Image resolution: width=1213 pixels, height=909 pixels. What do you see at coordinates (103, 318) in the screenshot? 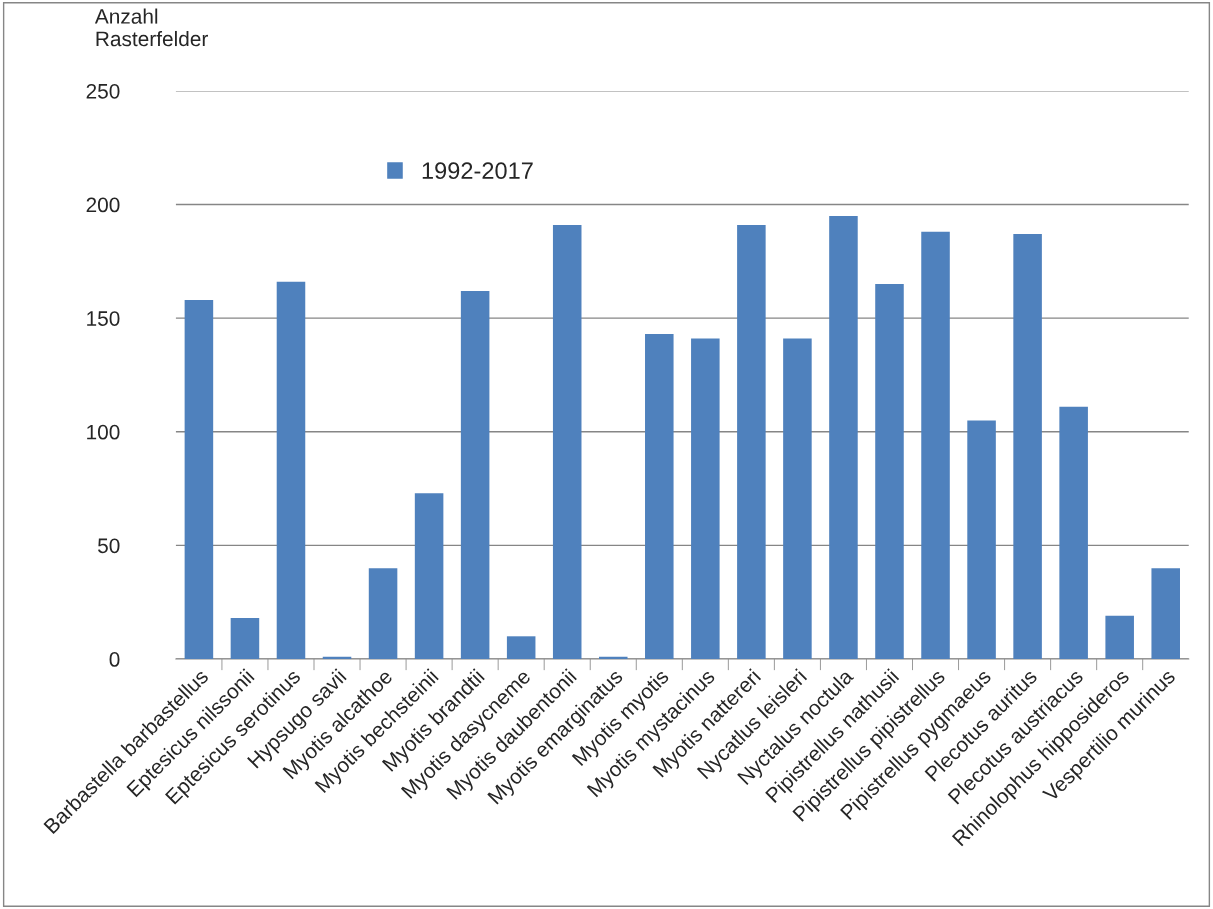
I see `y-tick-label: 150` at bounding box center [103, 318].